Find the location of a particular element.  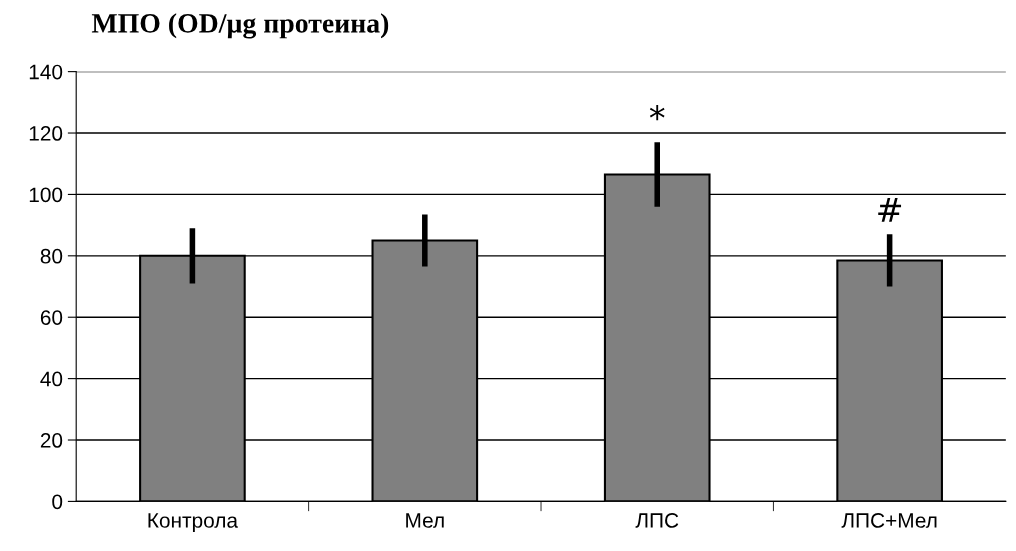

chart-title: МПО (OD/µg протеина) is located at coordinates (240, 26).